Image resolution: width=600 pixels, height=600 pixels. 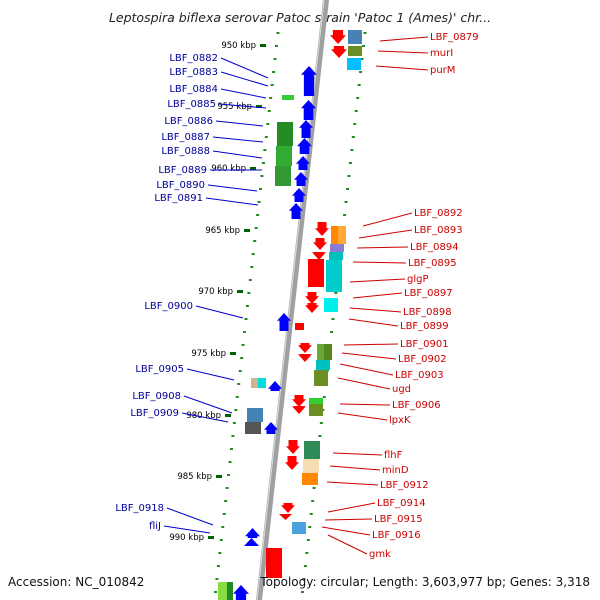 What do you see at coordinates (438, 230) in the screenshot?
I see `gene-label: LBF_0893` at bounding box center [438, 230].